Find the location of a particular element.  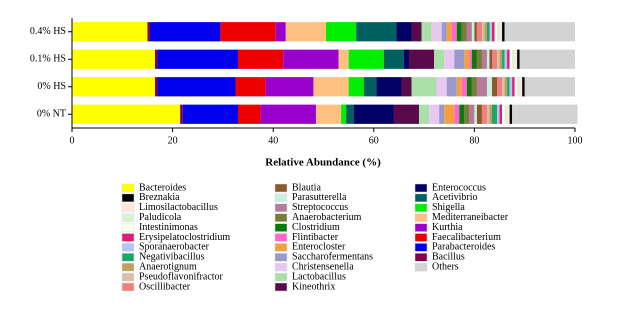

legend-label: Enterocloster is located at coordinates (319, 247).